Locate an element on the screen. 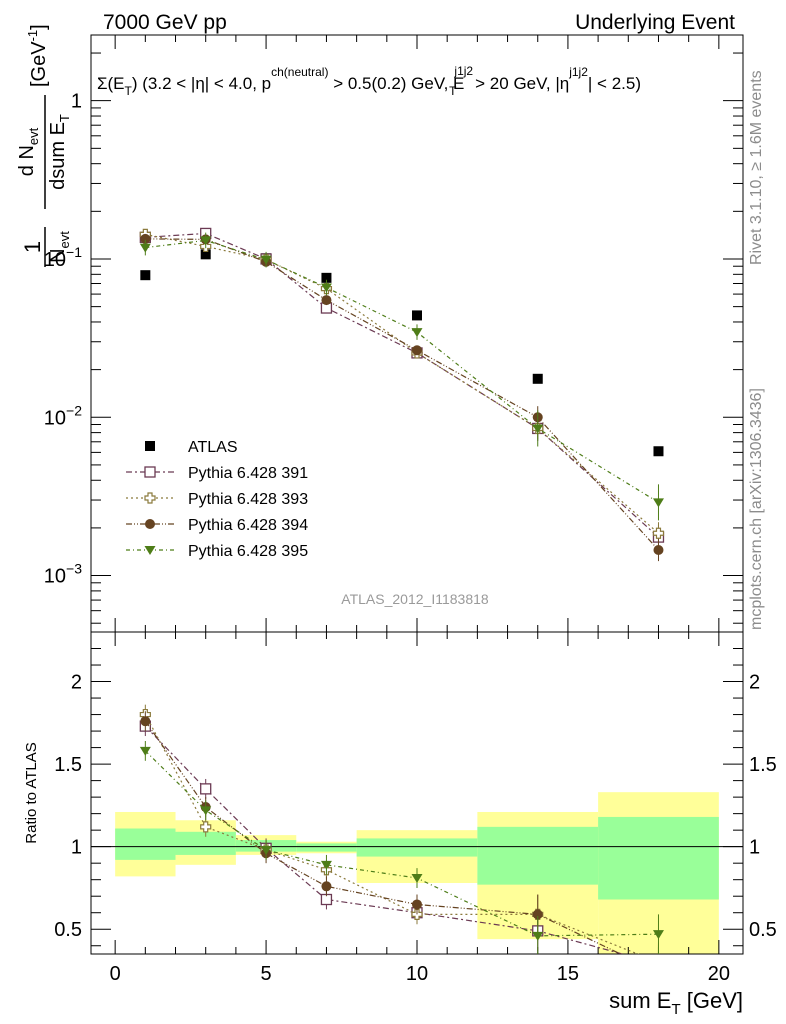 The width and height of the screenshot is (786, 1024). ratio-y-tick-label-right: 2 is located at coordinates (754, 683).